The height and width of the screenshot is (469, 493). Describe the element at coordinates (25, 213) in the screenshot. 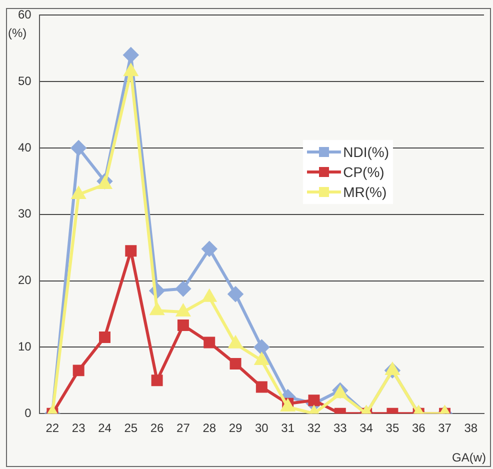

I see `y-tick-label: 30` at that location.